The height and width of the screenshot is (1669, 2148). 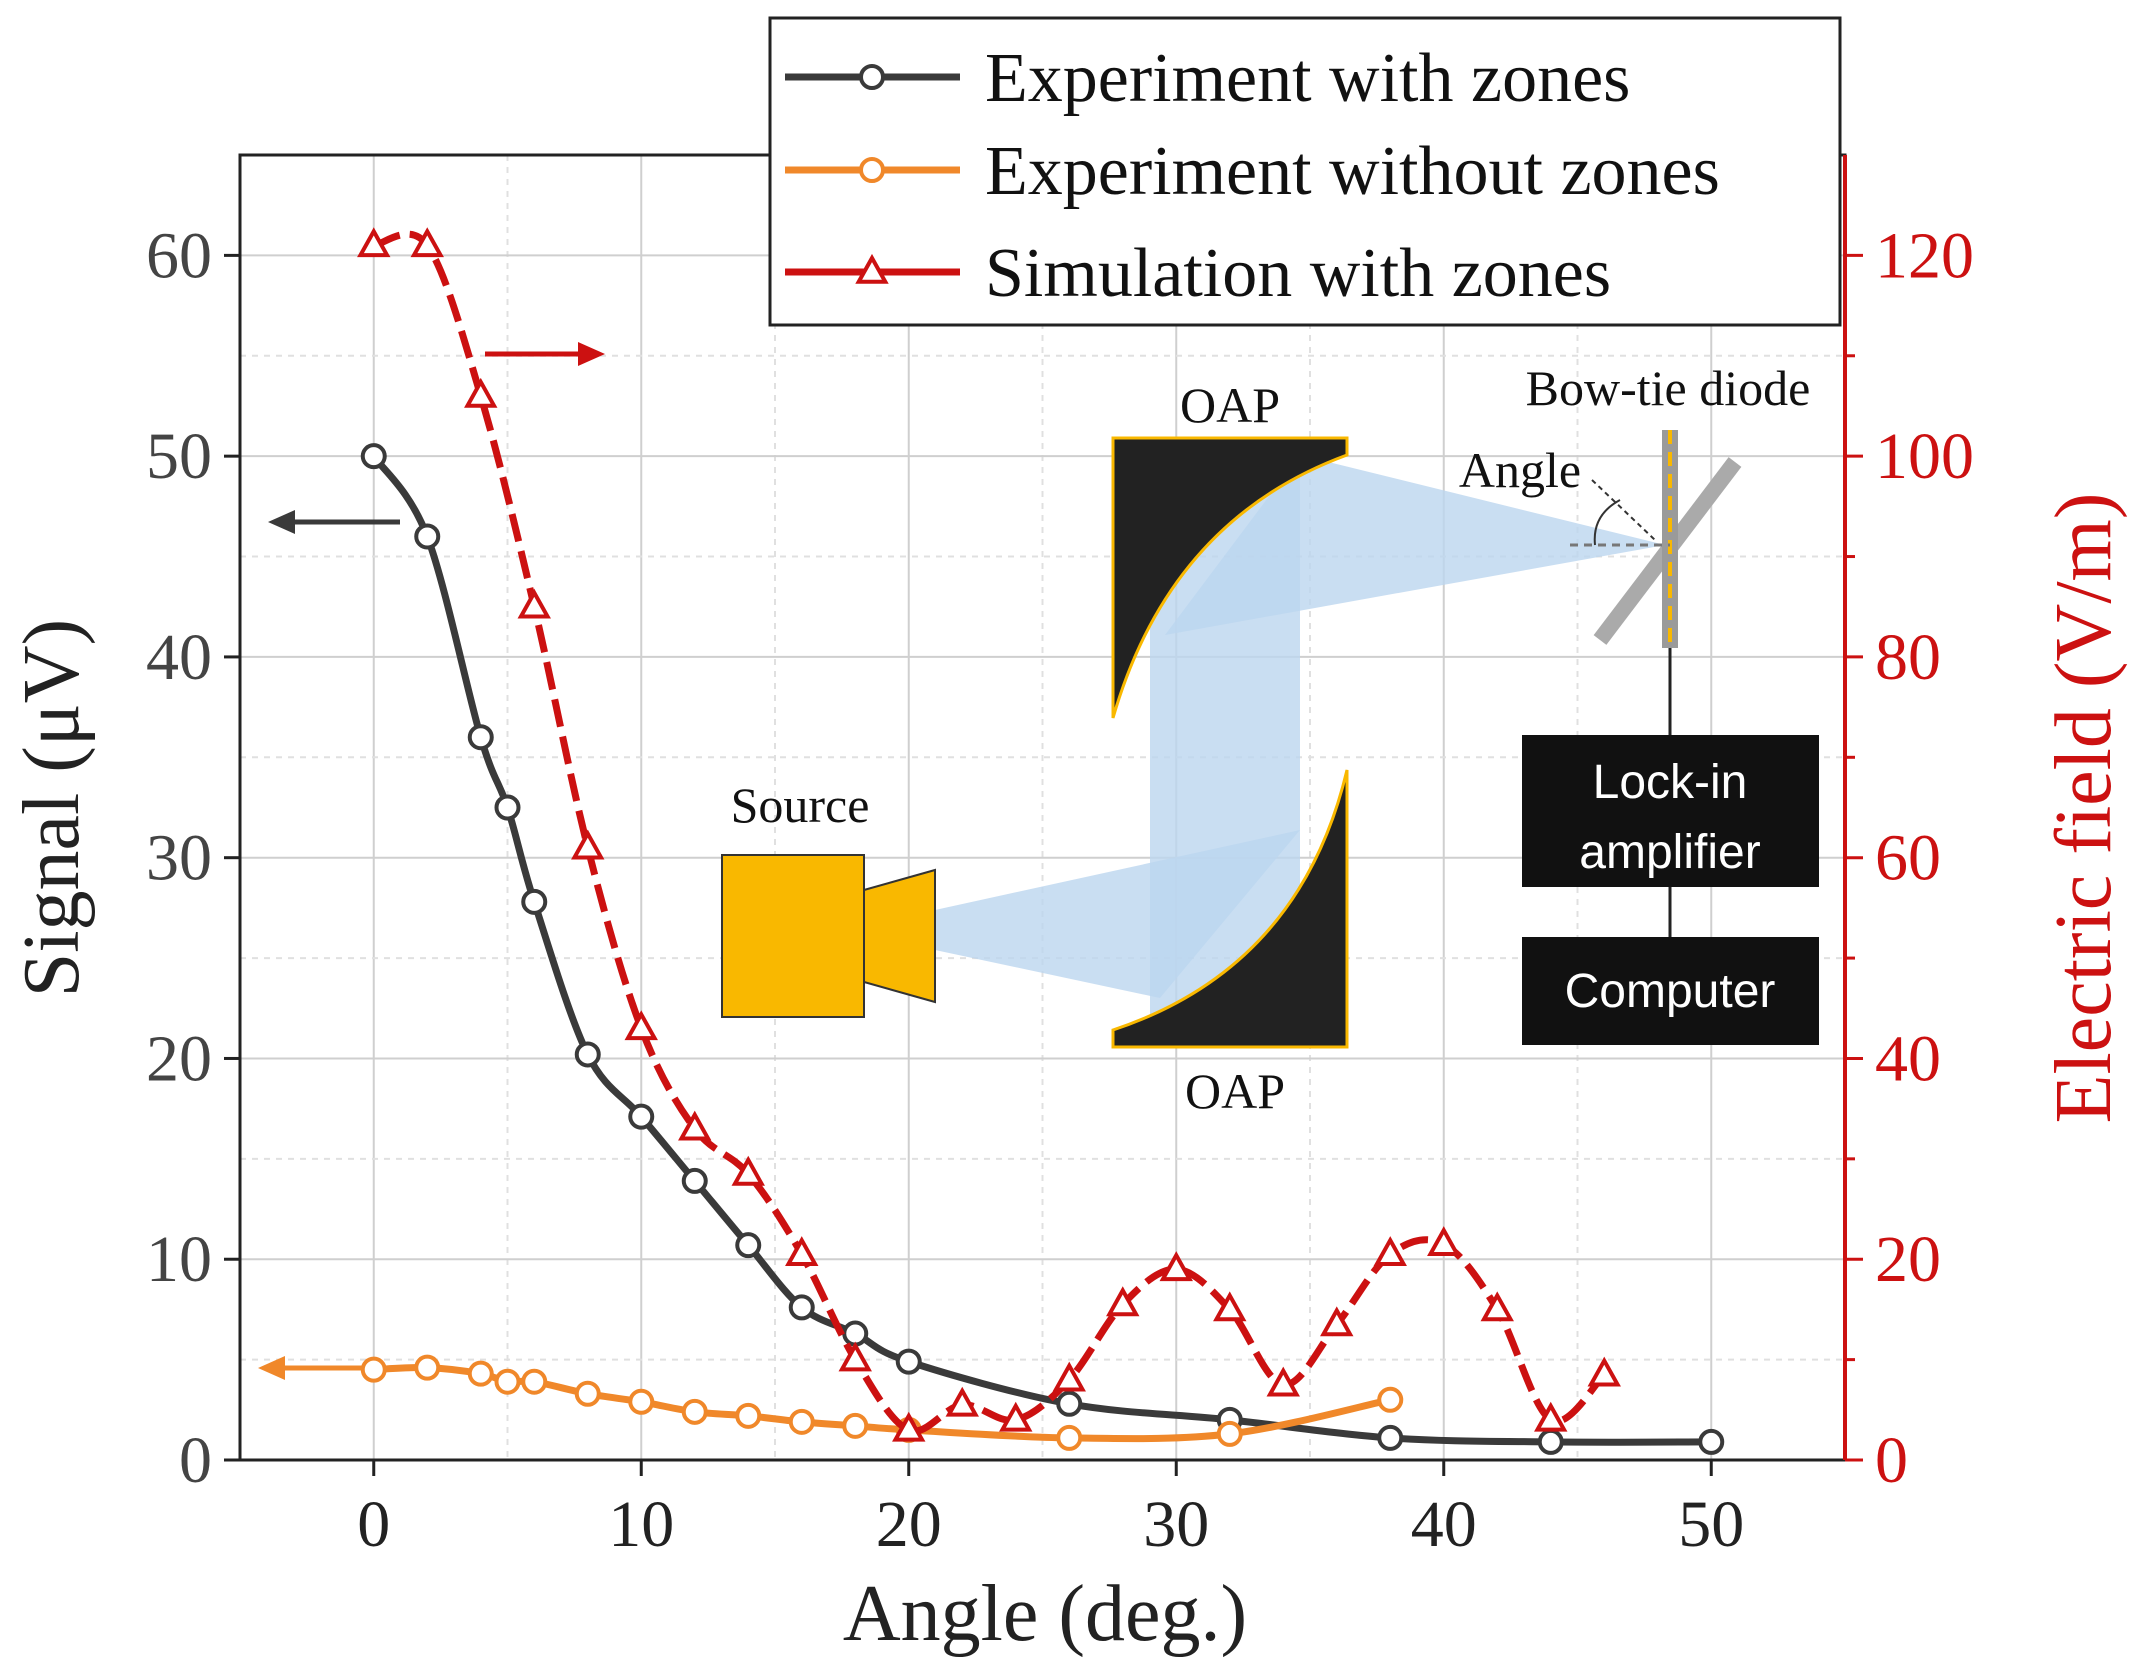 I want to click on computer-box, so click(x=1670, y=991).